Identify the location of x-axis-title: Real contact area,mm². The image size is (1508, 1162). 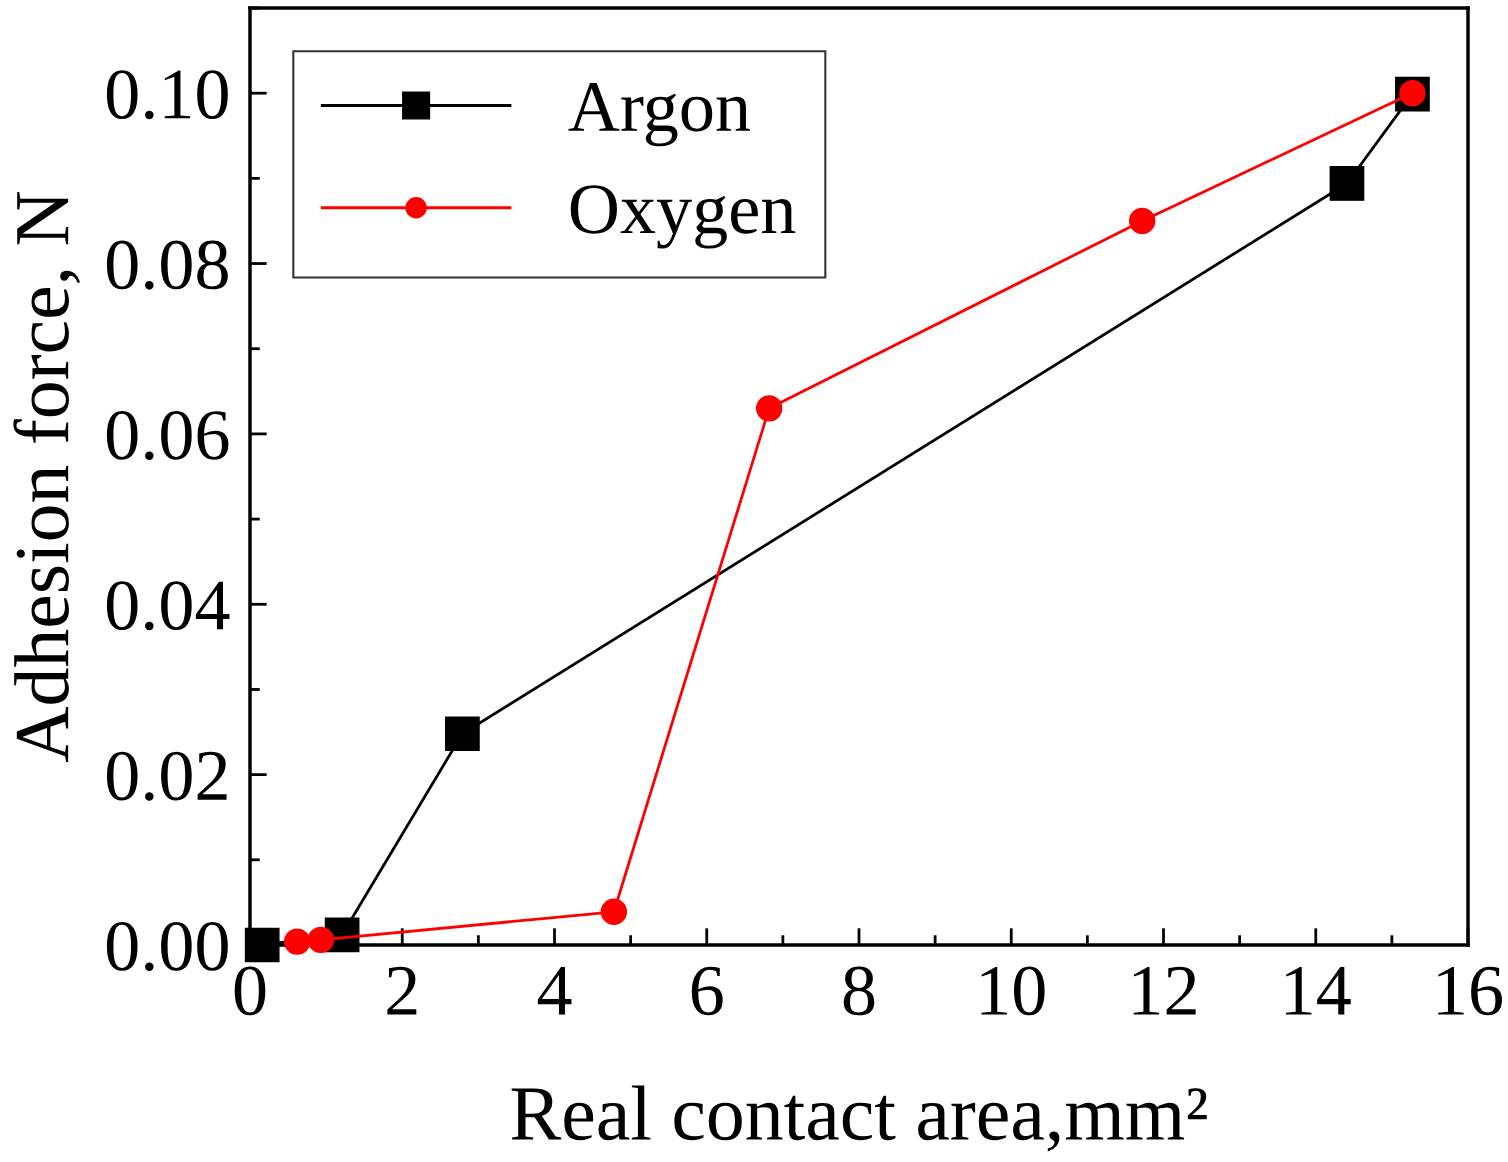
(859, 1118).